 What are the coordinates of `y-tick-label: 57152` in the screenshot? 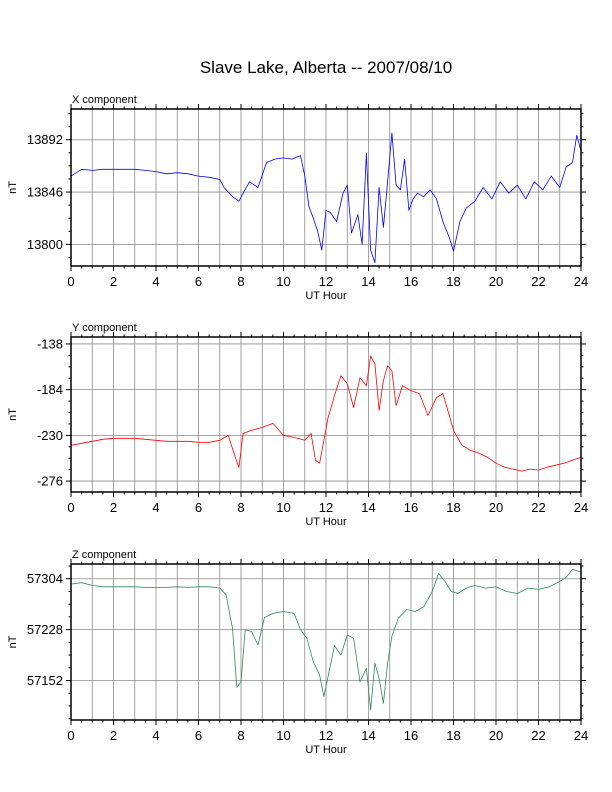 It's located at (45, 680).